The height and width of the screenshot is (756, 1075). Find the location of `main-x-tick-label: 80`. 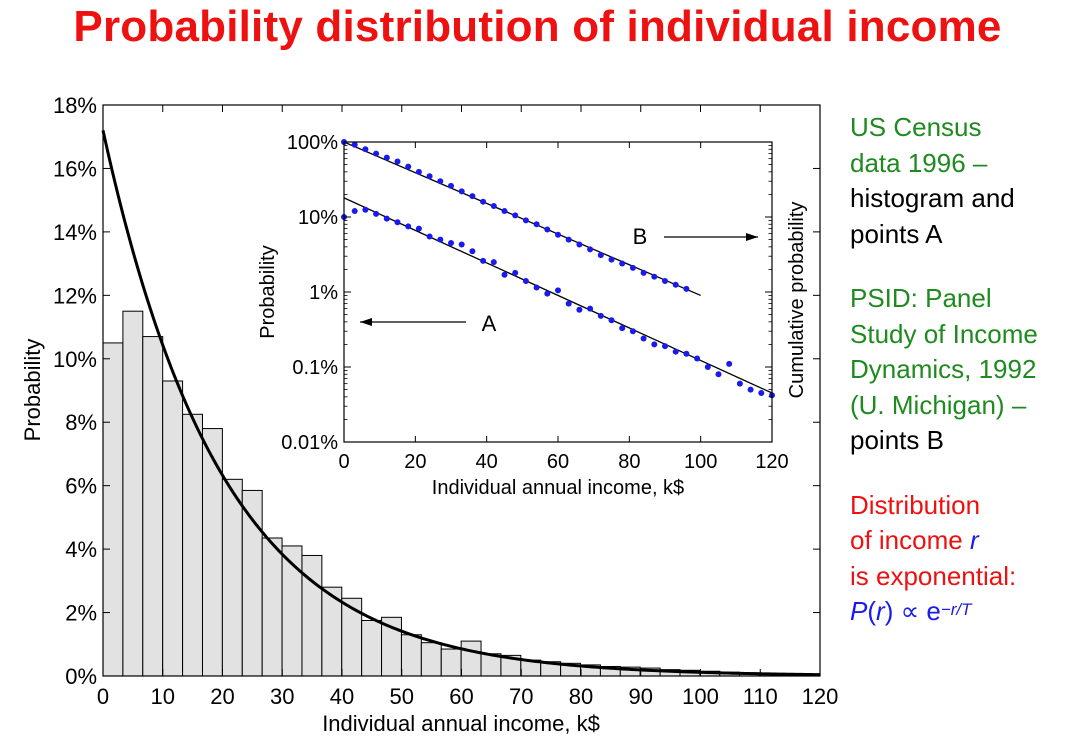

main-x-tick-label: 80 is located at coordinates (581, 696).